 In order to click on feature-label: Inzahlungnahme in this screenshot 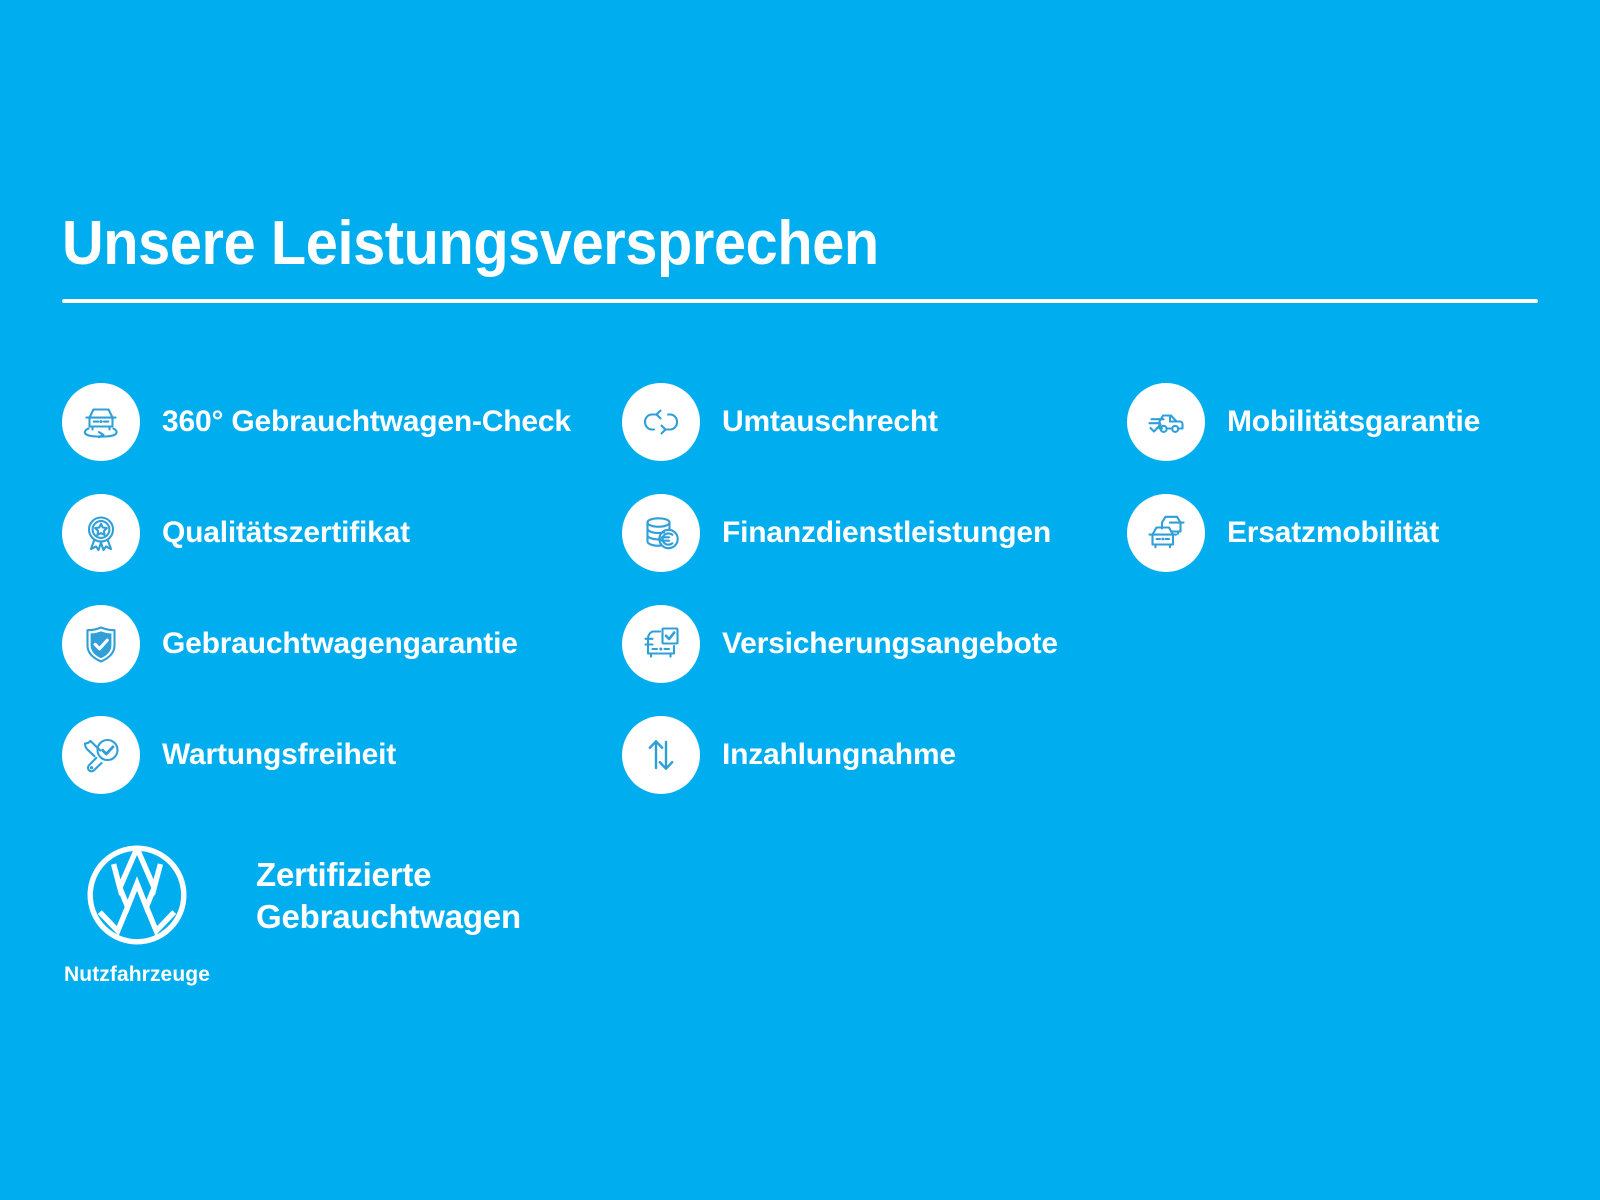, I will do `click(839, 754)`.